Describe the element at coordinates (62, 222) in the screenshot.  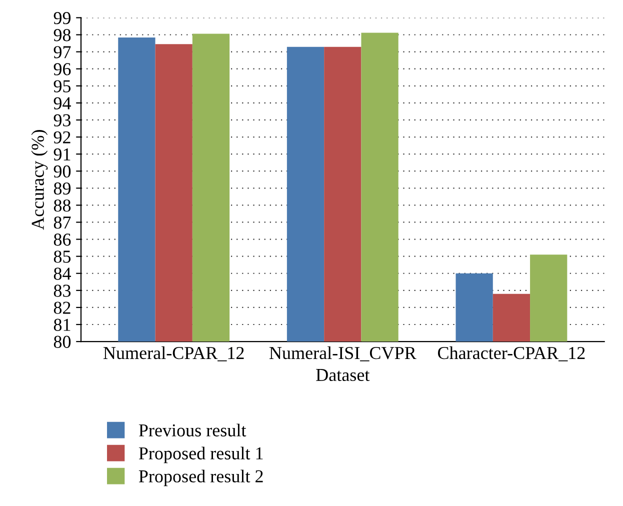
I see `y-tick-label: 87` at that location.